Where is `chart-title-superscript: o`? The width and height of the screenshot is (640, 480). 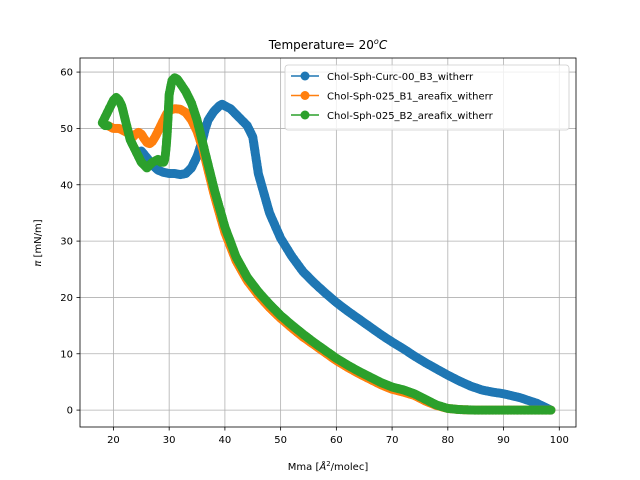
chart-title-superscript: o is located at coordinates (376, 41).